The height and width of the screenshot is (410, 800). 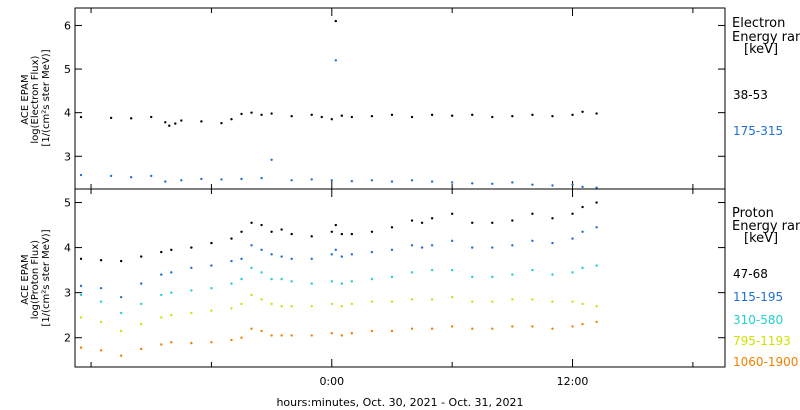 What do you see at coordinates (46, 97) in the screenshot?
I see `electron-y-label-line3: [1/(cm²s ster MeV)]` at bounding box center [46, 97].